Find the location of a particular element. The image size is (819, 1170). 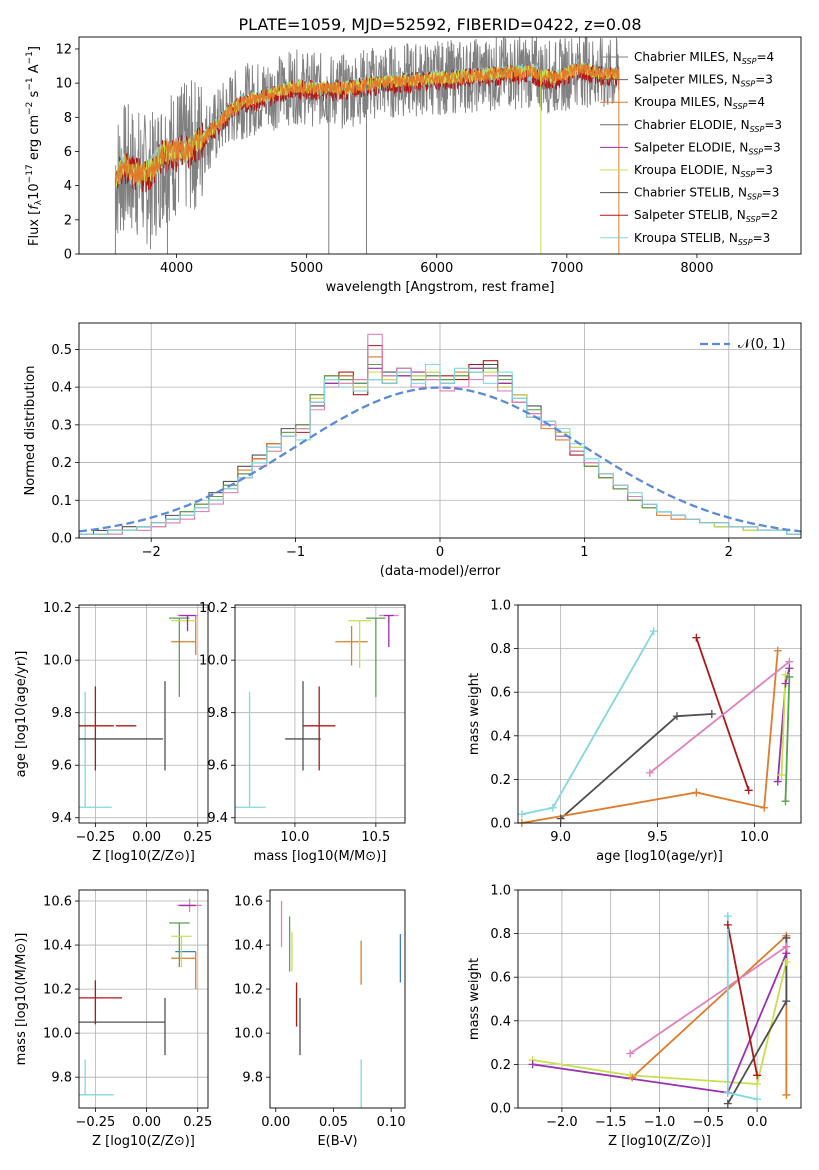

x-axis-label: Z [log10(Z/Z⊙)] is located at coordinates (659, 1141).